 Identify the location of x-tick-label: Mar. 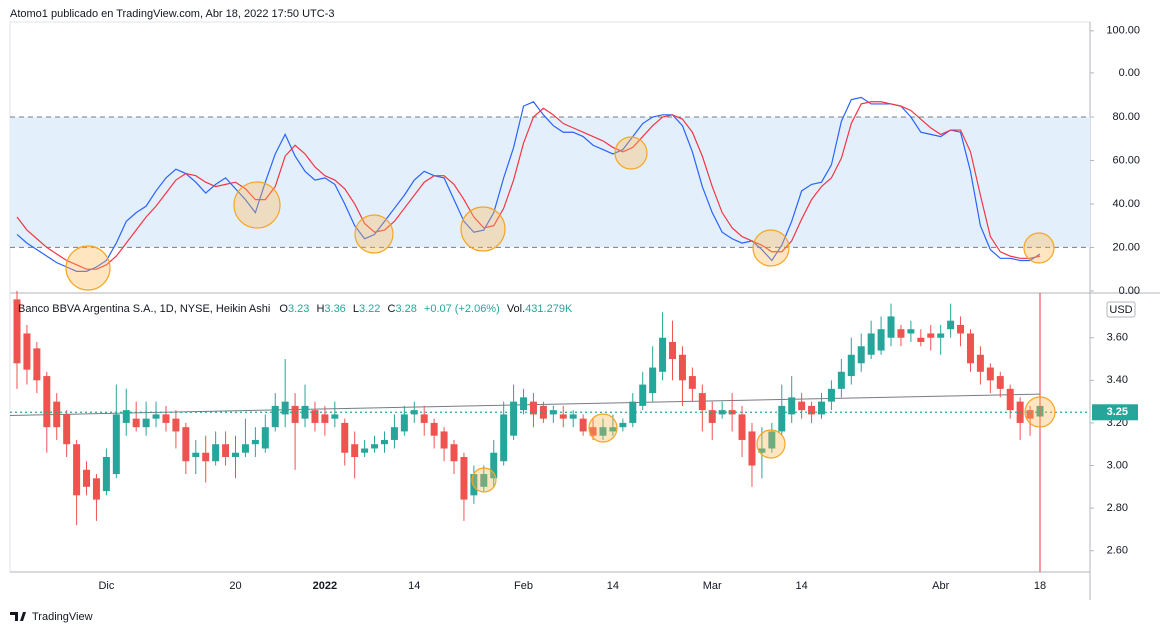
(712, 586).